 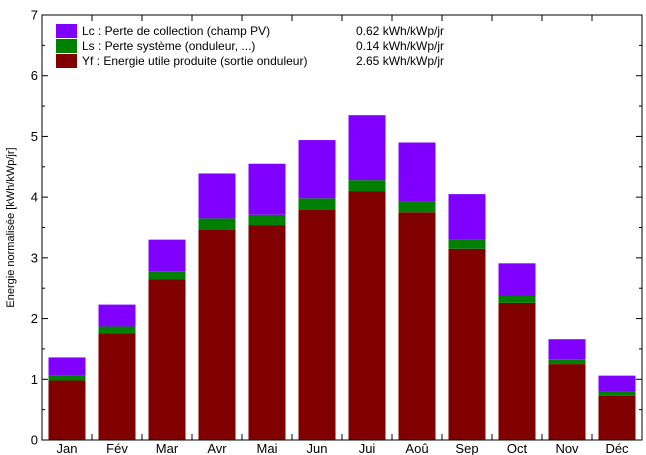 What do you see at coordinates (317, 448) in the screenshot?
I see `x-tick-label-Jun: Jun` at bounding box center [317, 448].